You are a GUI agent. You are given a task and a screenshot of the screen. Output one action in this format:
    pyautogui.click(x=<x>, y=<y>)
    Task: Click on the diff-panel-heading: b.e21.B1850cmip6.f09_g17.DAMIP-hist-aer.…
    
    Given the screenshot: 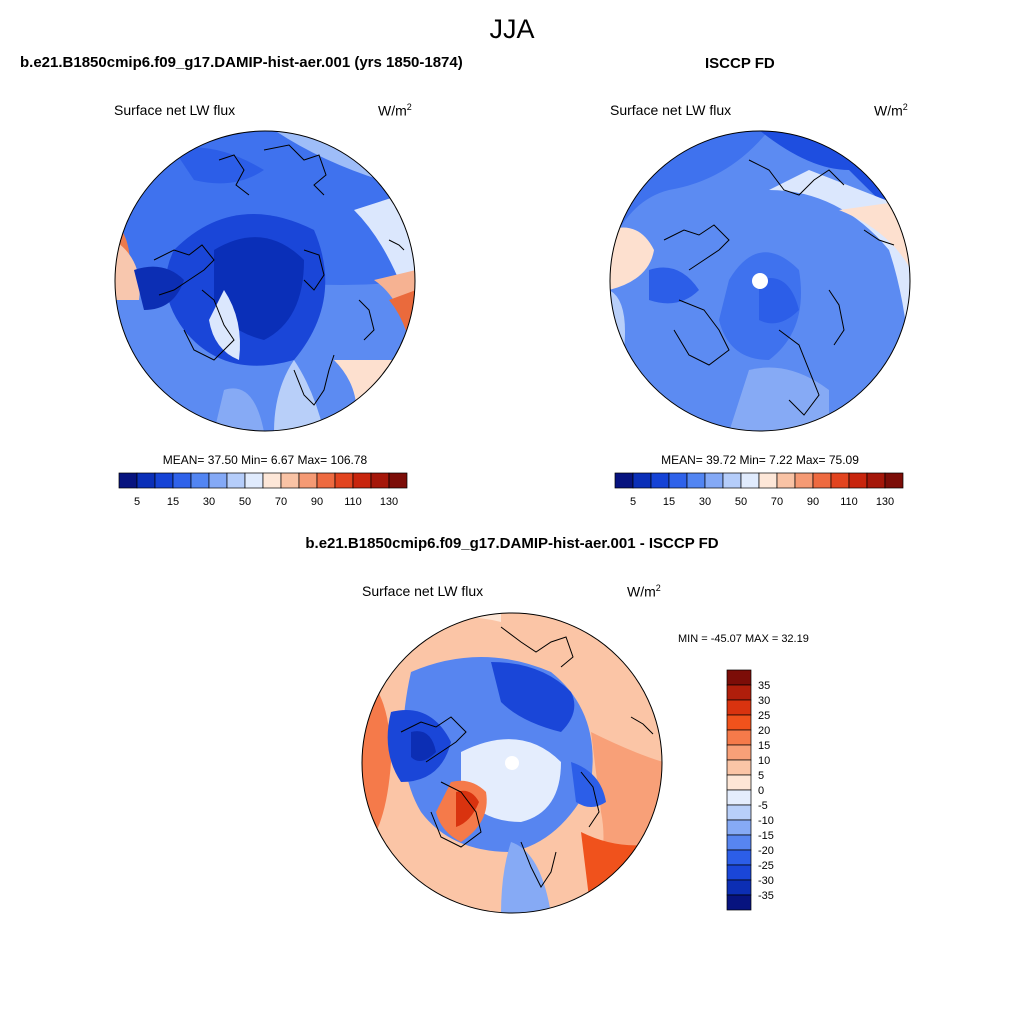 What is the action you would take?
    pyautogui.click(x=512, y=543)
    